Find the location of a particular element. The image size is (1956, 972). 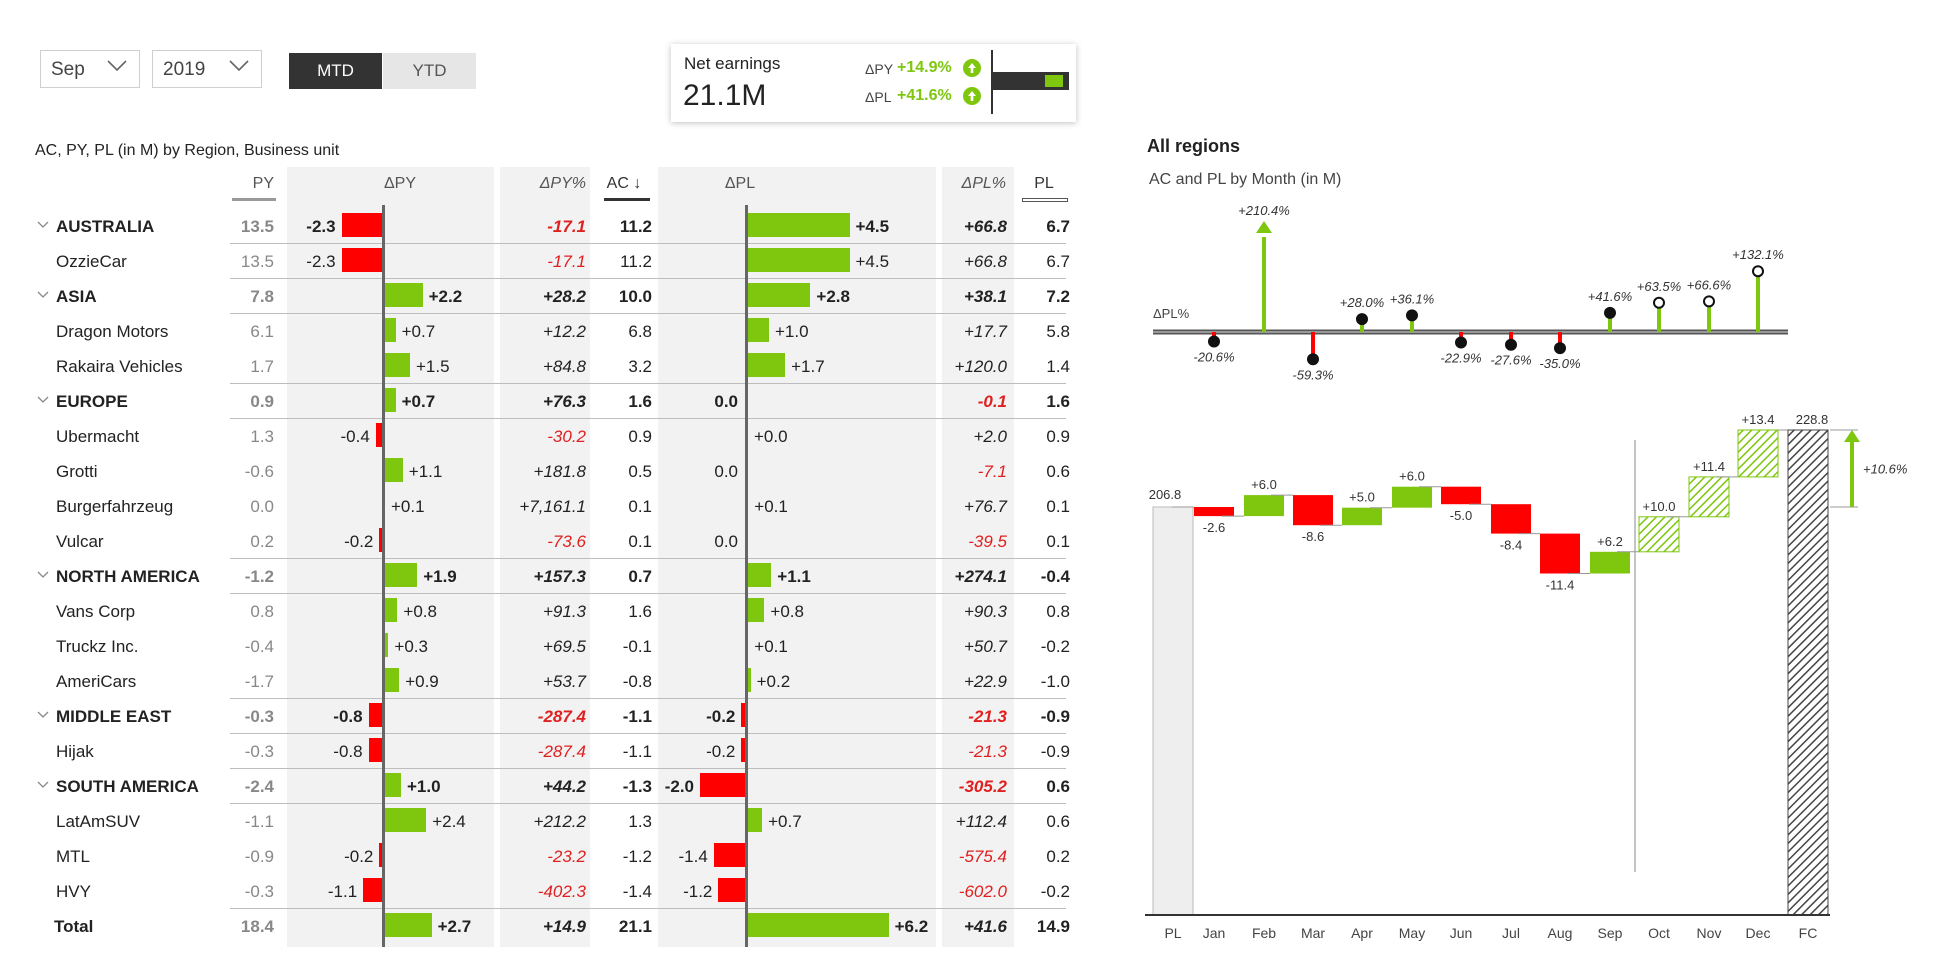

waterfall-bar is located at coordinates (1264, 506).